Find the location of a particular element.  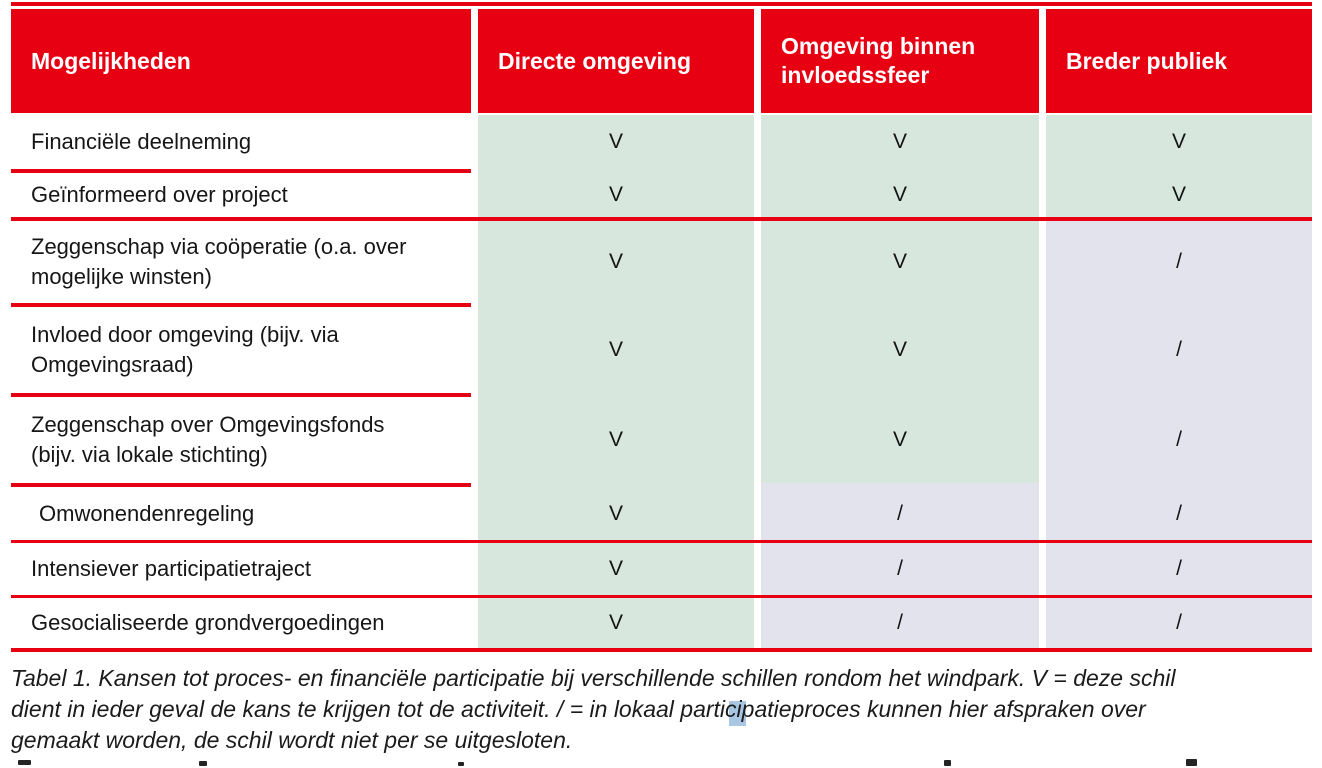

table-row: Gesocialiseerde grondvergoedingen V / / is located at coordinates (661, 623).